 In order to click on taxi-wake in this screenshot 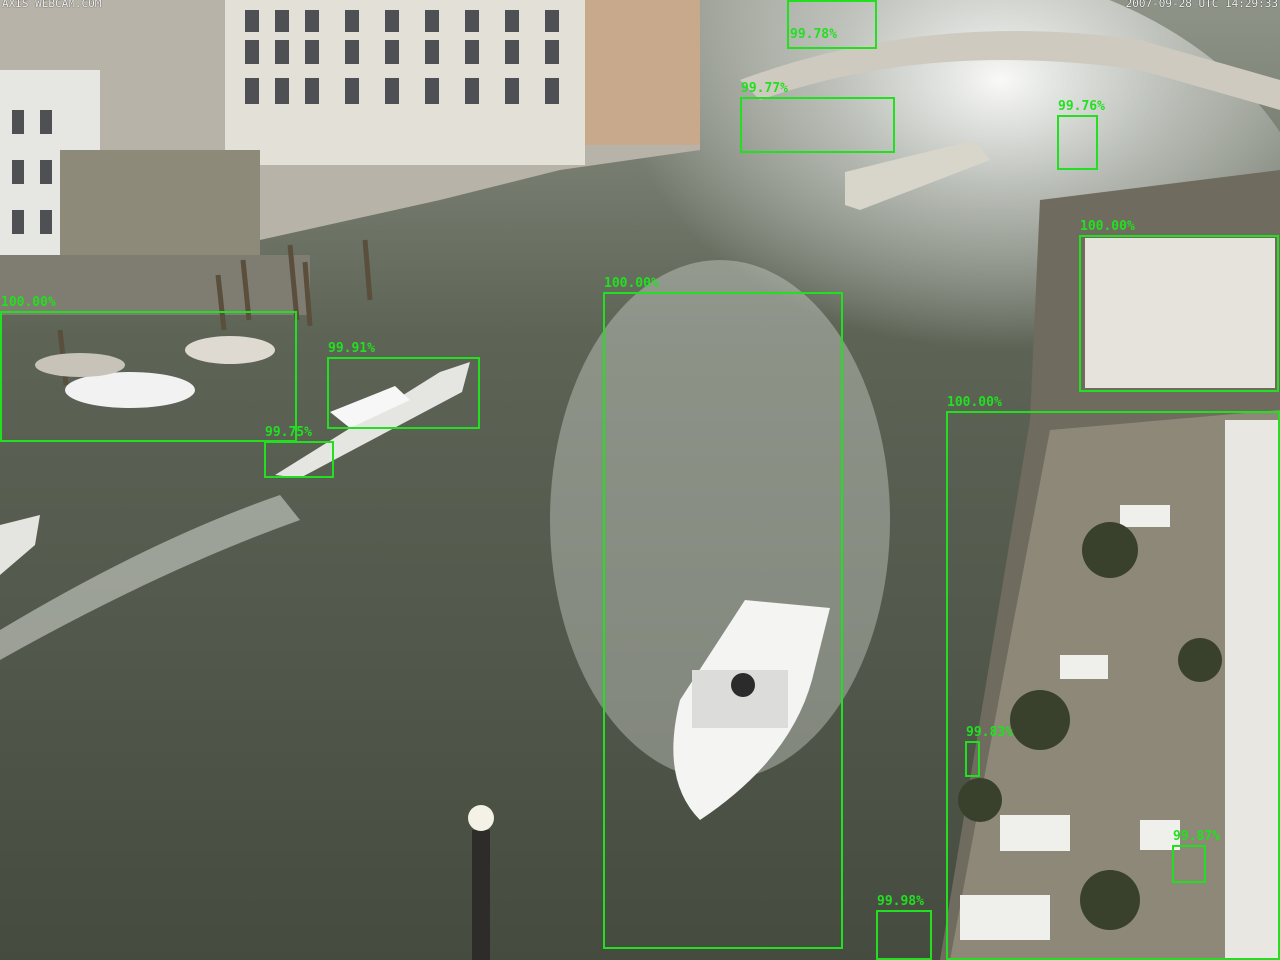, I will do `click(150, 577)`.